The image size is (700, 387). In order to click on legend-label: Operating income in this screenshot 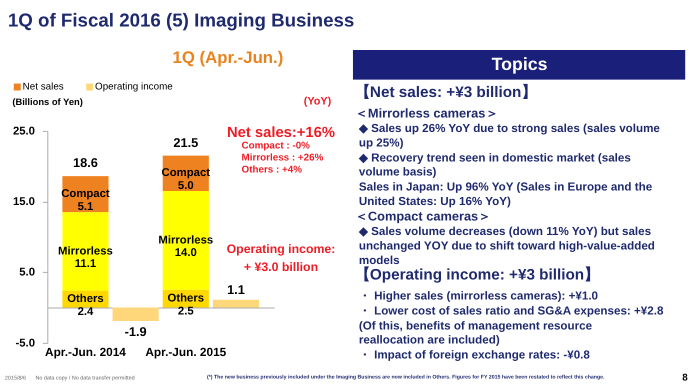, I will do `click(134, 86)`.